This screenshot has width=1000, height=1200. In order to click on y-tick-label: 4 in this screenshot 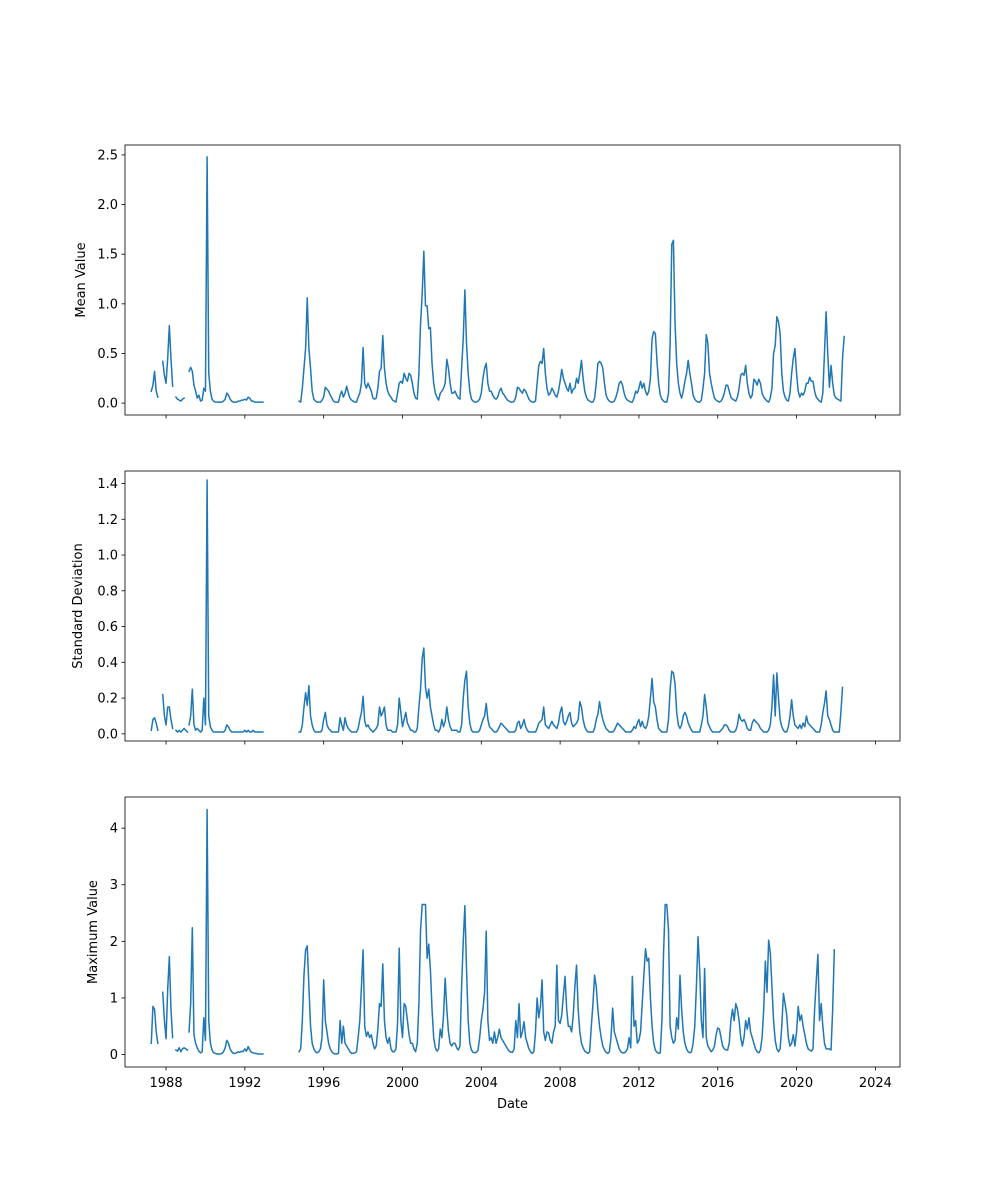, I will do `click(114, 829)`.